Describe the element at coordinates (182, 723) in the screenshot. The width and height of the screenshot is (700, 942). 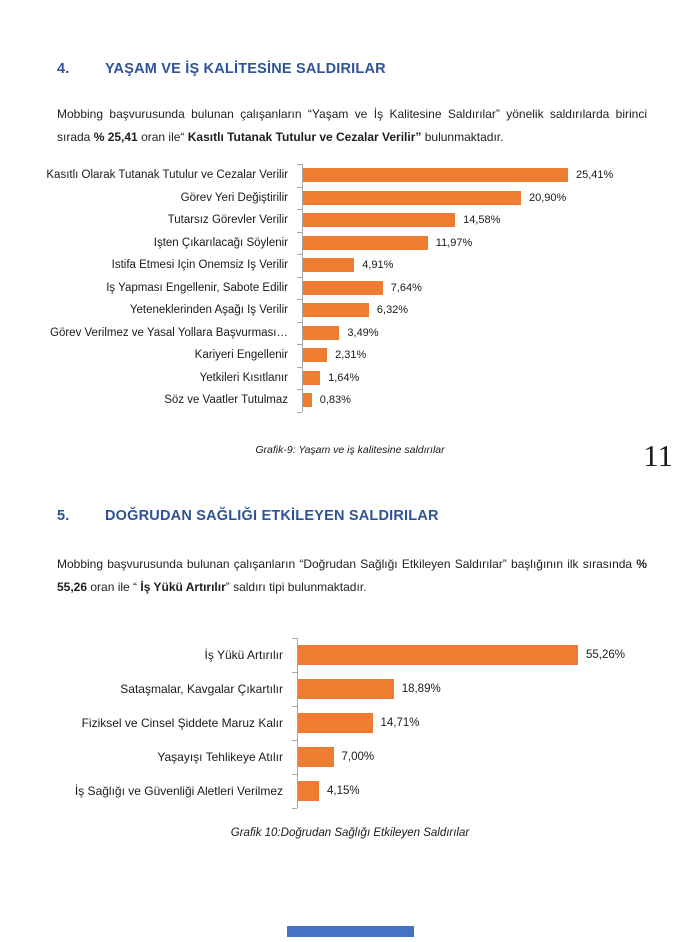
I see `category-label: Fiziksel ve Cinsel Şiddete Maruz Kalır` at that location.